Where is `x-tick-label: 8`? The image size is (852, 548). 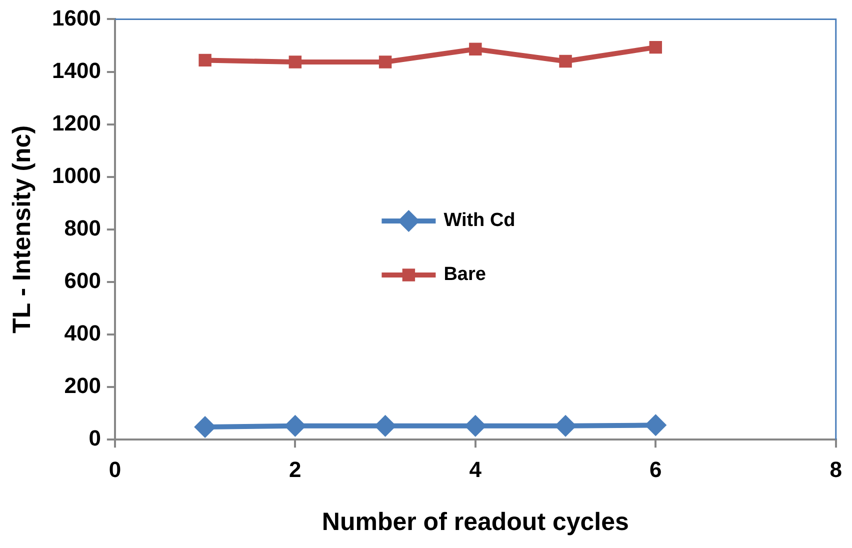 x-tick-label: 8 is located at coordinates (836, 469).